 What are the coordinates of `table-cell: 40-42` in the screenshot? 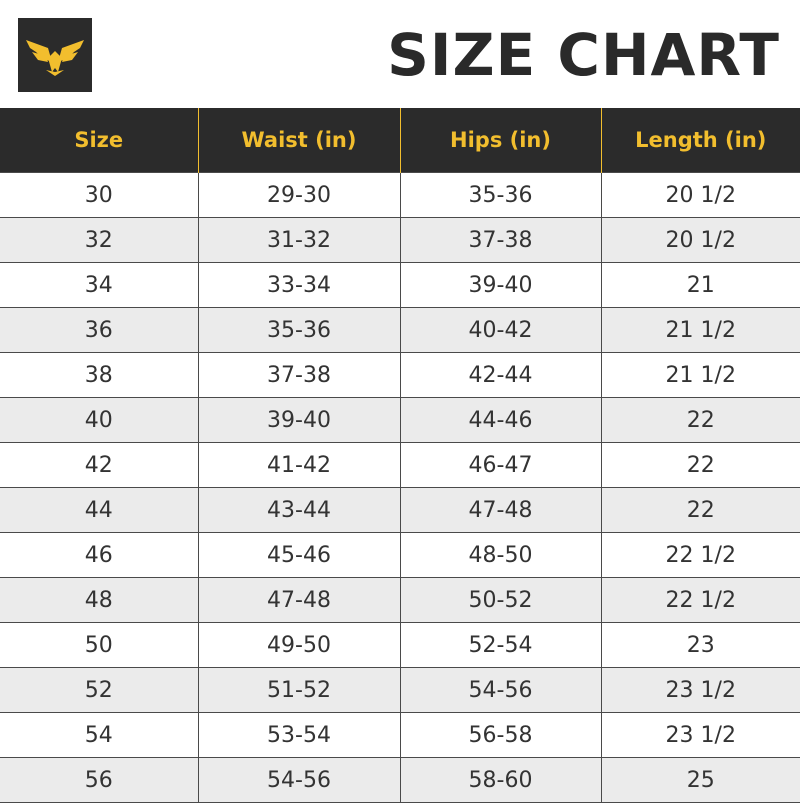 It's located at (500, 330).